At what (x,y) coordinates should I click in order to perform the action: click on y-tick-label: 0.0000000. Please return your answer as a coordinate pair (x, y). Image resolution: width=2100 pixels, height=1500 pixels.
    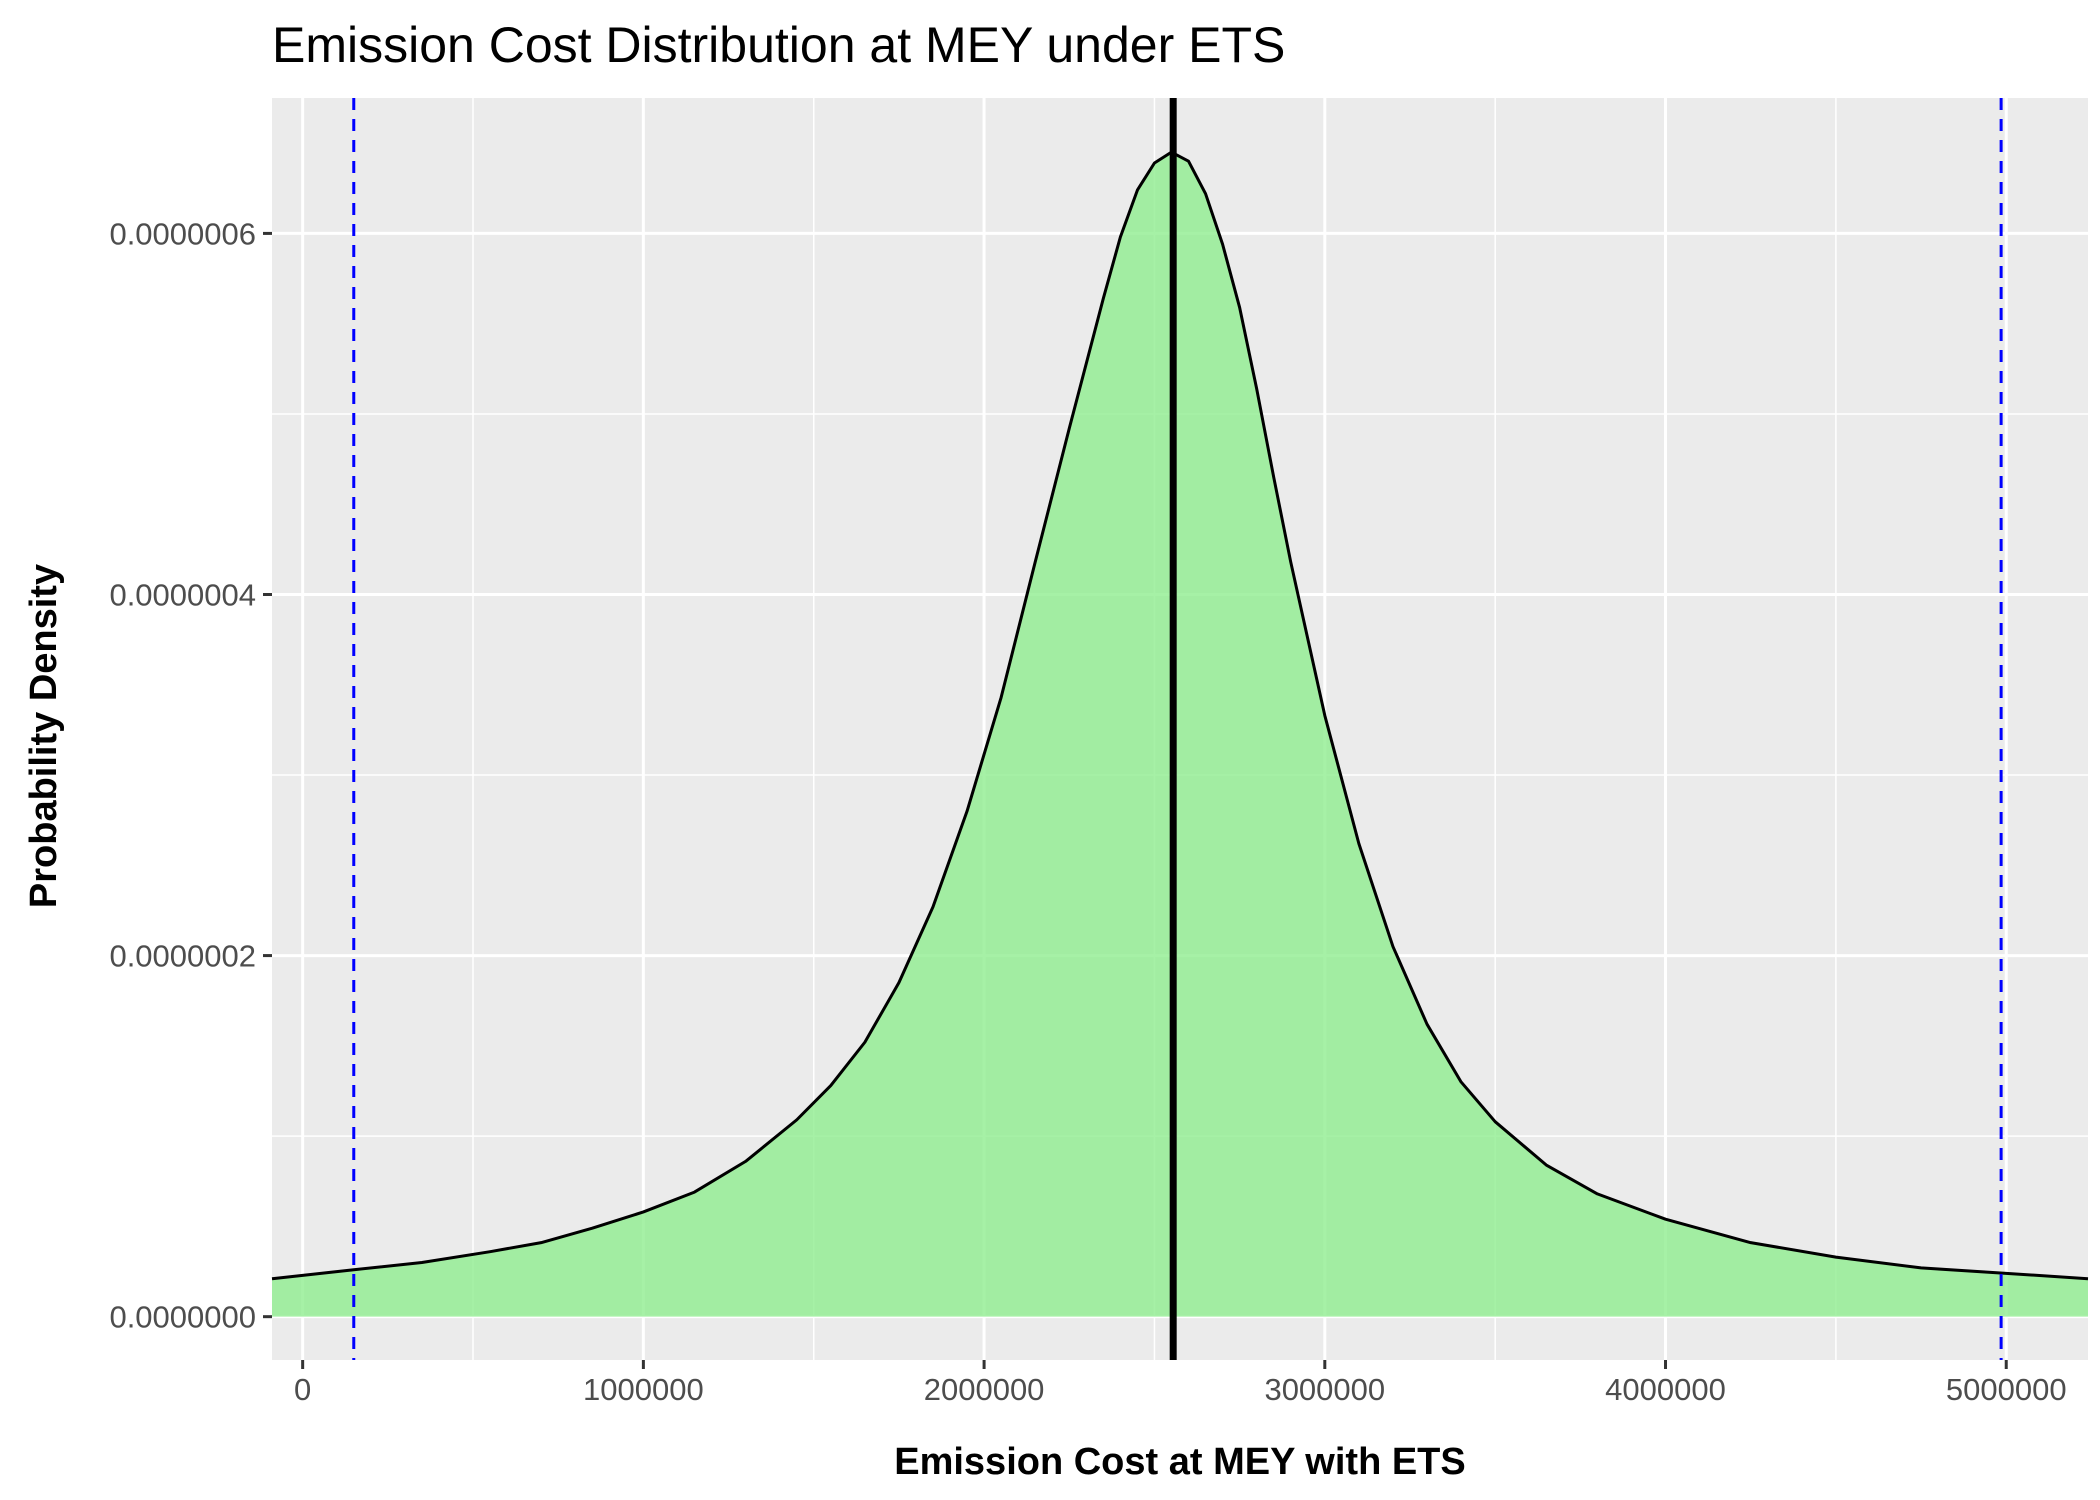
    Looking at the image, I should click on (182, 1317).